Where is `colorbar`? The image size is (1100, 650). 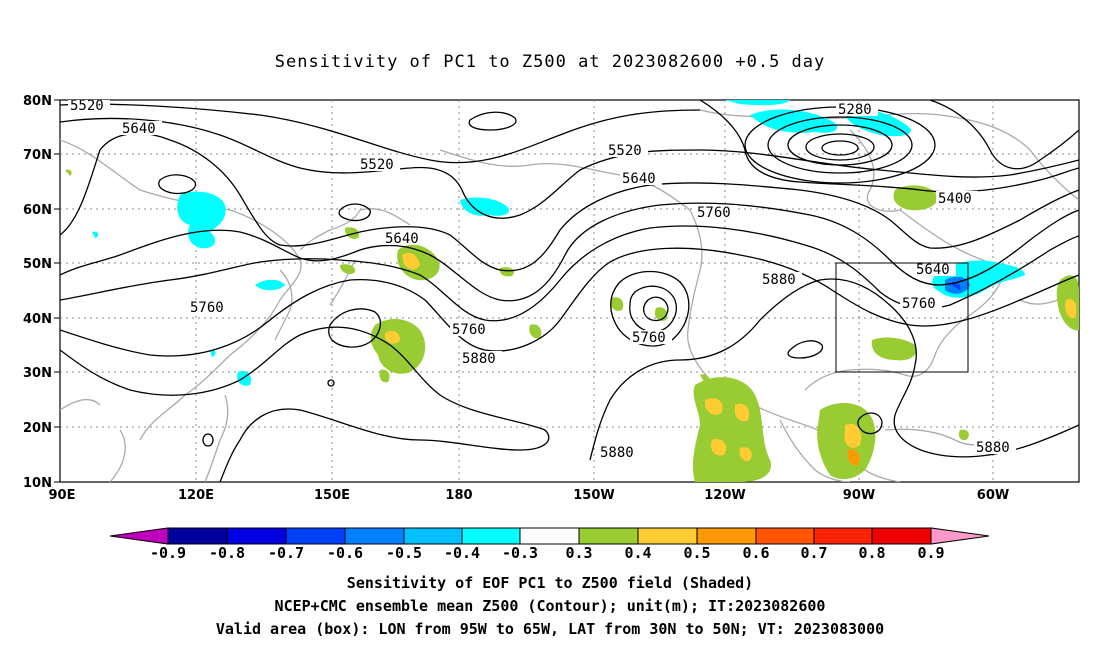
colorbar is located at coordinates (549, 536).